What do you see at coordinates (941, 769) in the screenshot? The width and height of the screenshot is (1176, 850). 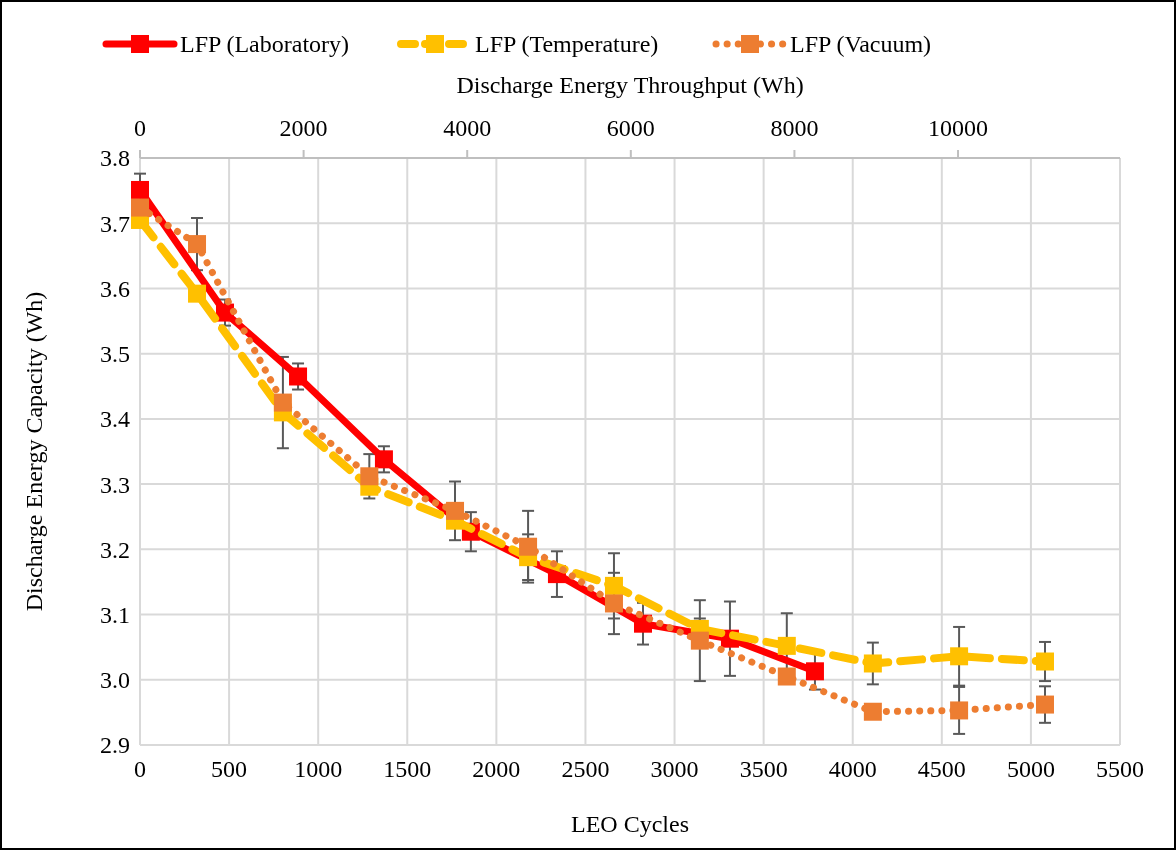 I see `x-tick-label: 4500` at bounding box center [941, 769].